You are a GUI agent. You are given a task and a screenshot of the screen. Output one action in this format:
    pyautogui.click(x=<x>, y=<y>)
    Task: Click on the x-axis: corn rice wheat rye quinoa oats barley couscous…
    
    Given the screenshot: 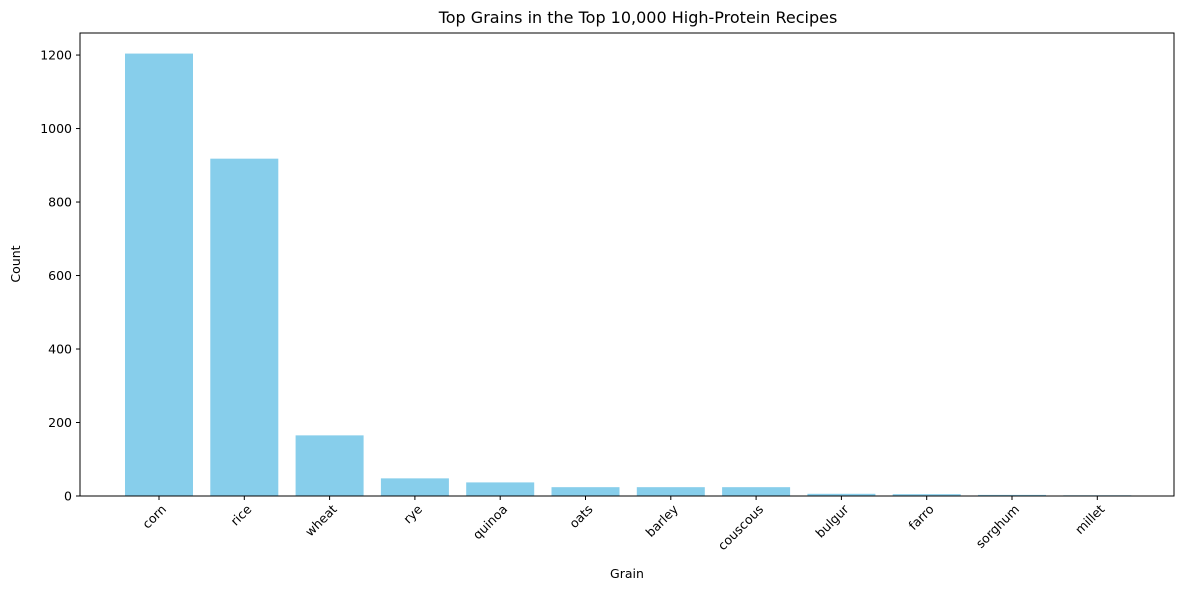 What is the action you would take?
    pyautogui.click(x=623, y=524)
    